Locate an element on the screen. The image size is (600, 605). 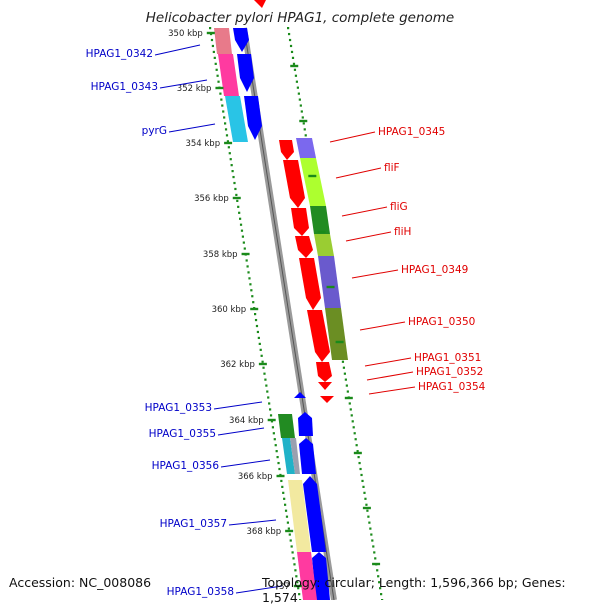
gene-label: HPAG1_0355 is located at coordinates (182, 434).